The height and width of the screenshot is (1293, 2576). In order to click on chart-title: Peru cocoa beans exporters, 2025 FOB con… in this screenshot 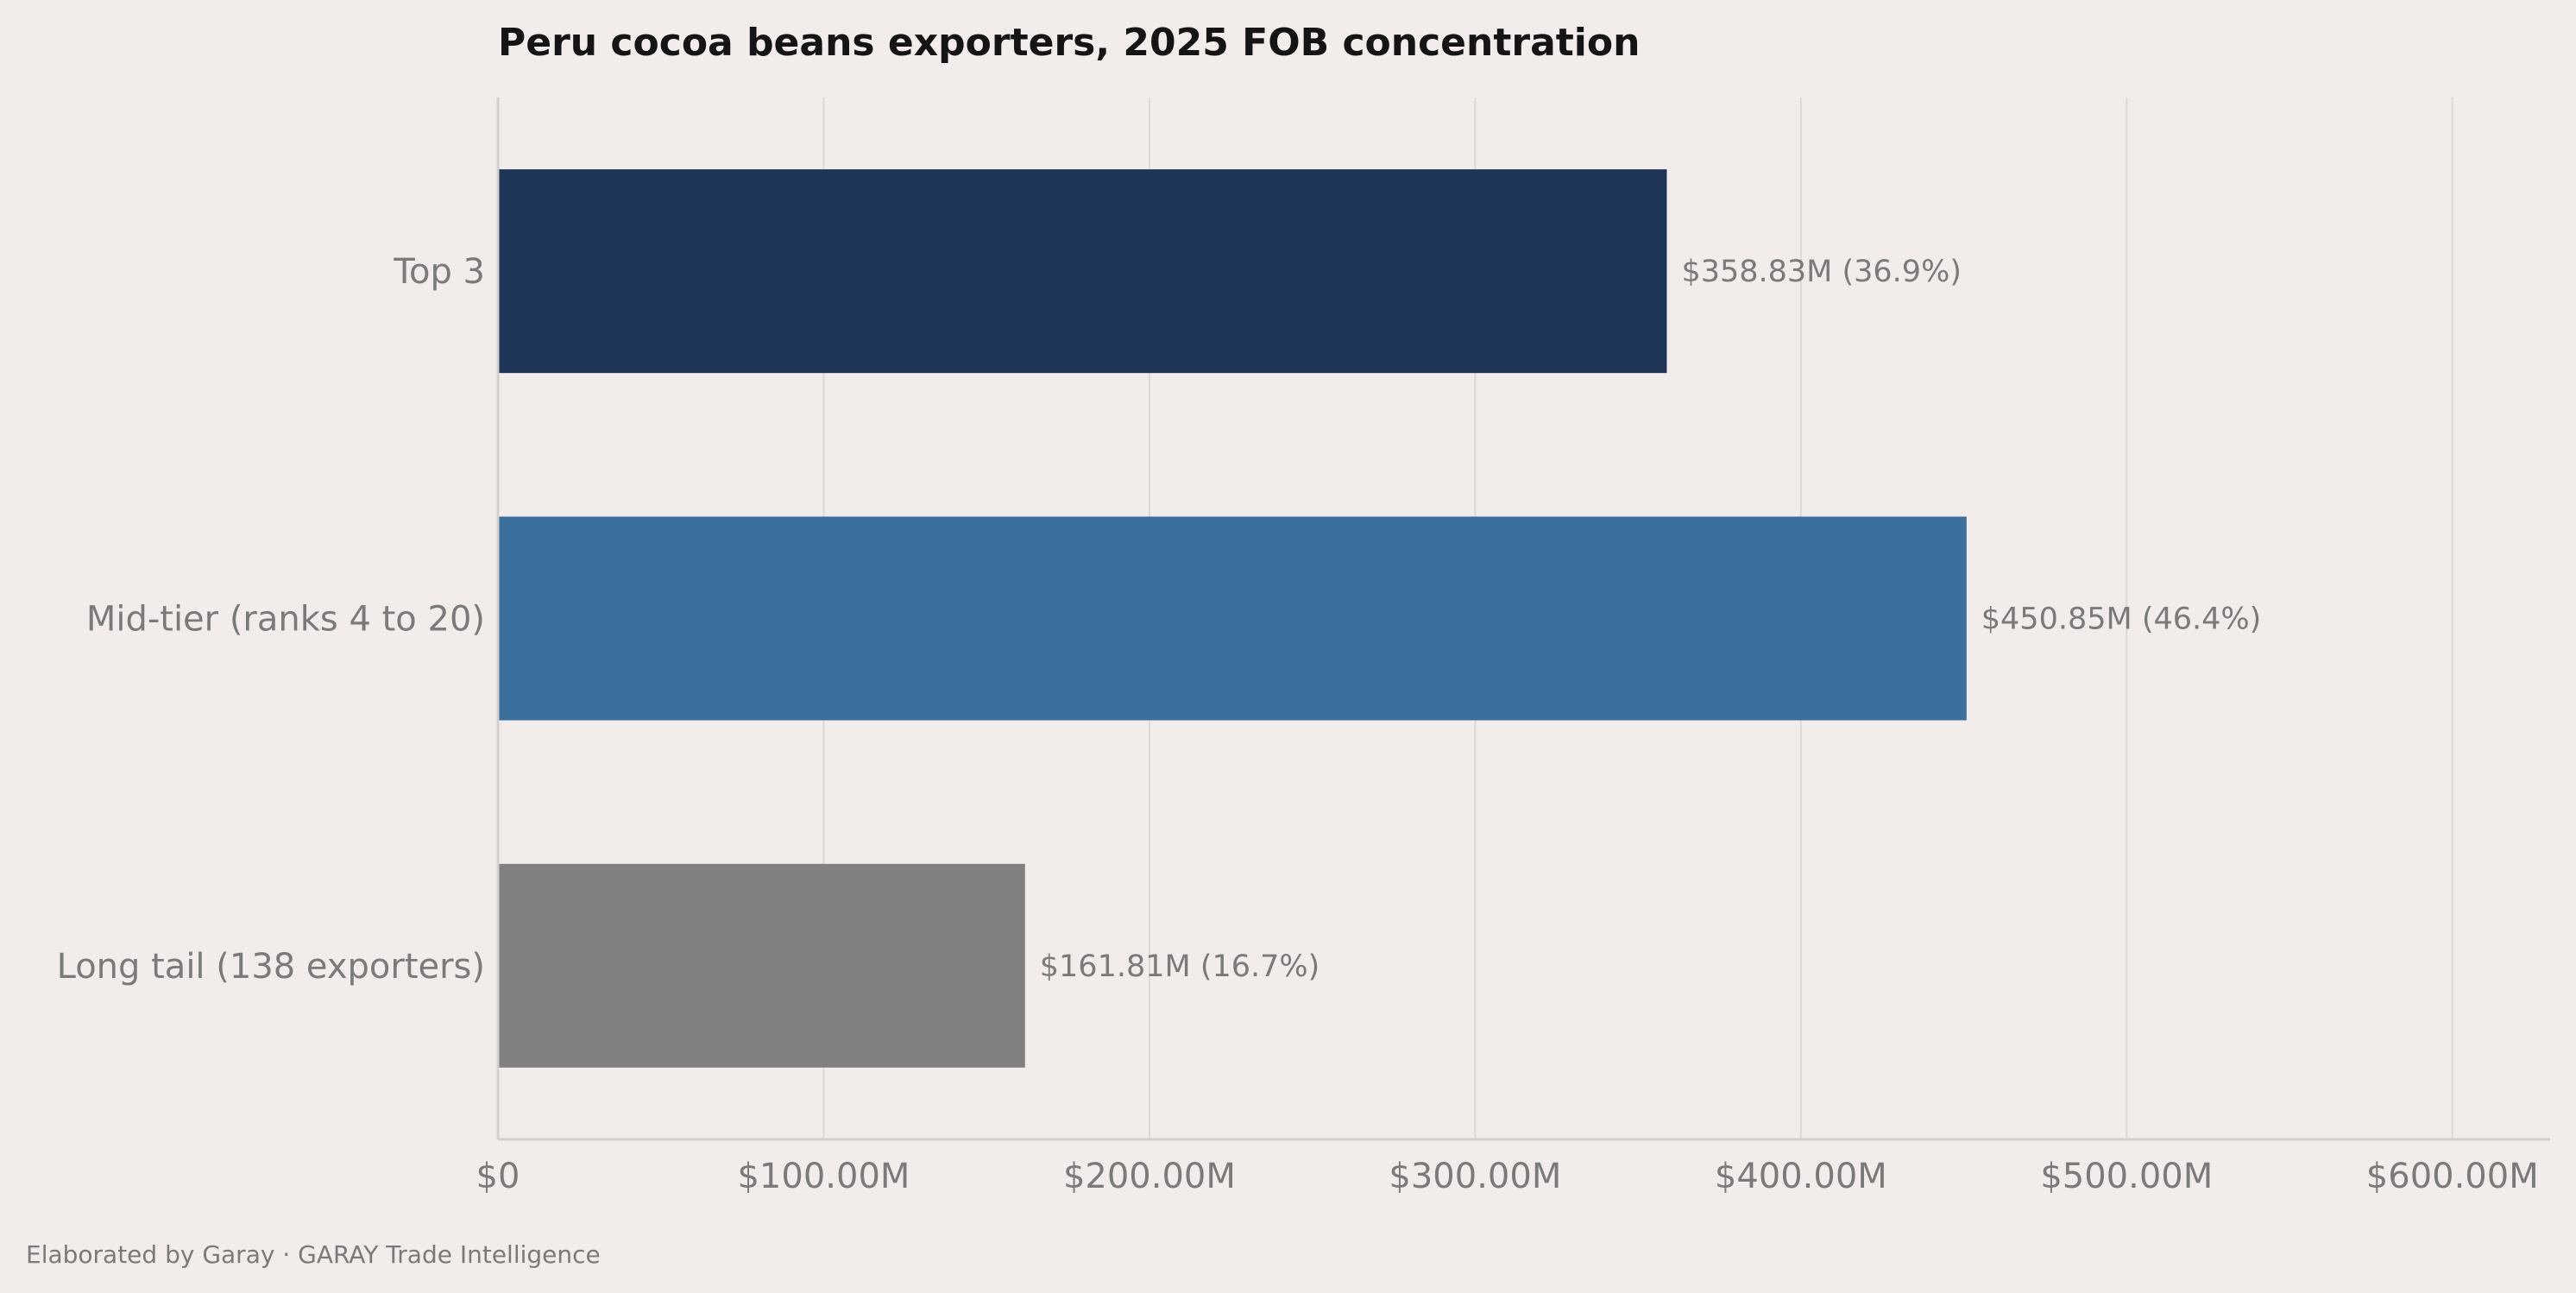, I will do `click(1069, 43)`.